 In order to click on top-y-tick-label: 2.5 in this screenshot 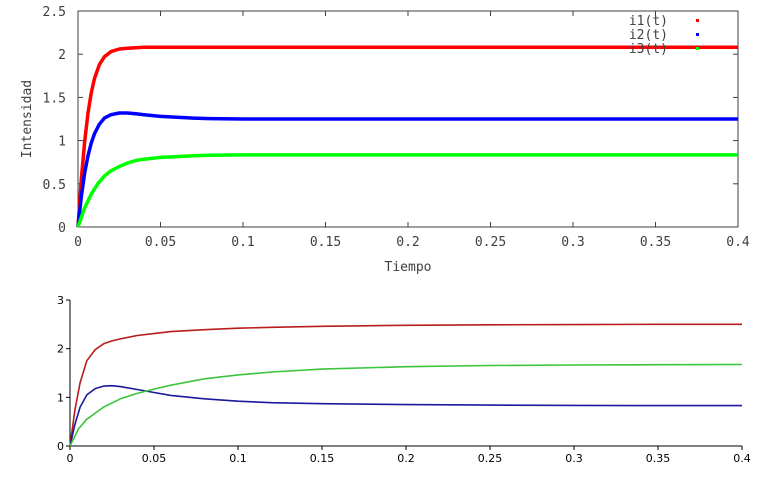, I will do `click(54, 12)`.